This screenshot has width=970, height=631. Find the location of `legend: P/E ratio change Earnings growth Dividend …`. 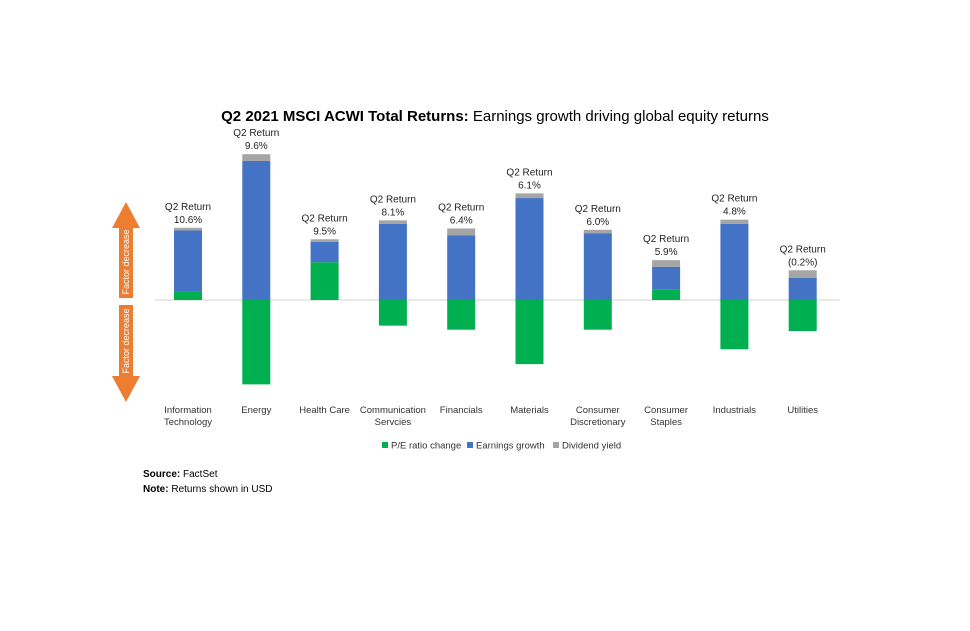

legend: P/E ratio change Earnings growth Dividend … is located at coordinates (501, 446).